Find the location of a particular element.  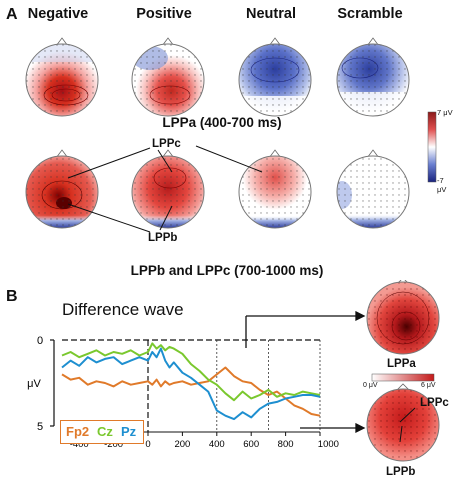

topomap-negative-lppa is located at coordinates (62, 77).